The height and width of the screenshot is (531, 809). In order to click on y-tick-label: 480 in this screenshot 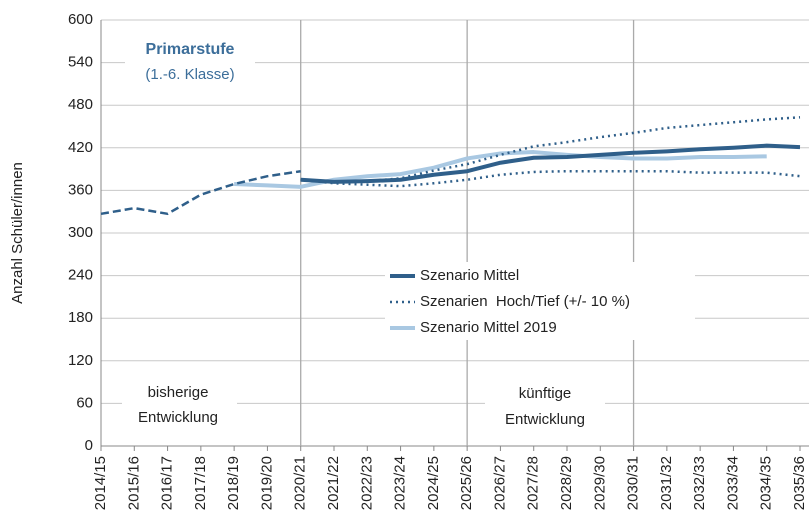, I will do `click(80, 104)`.